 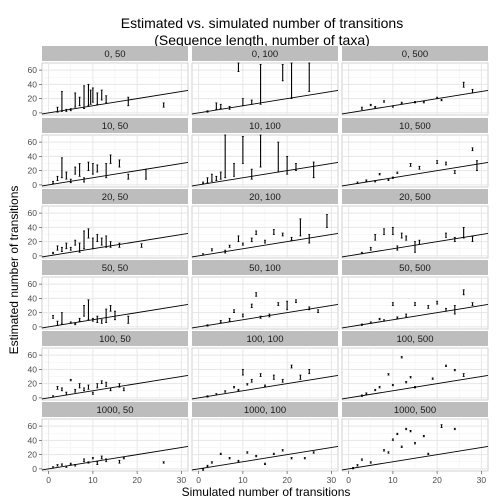 What do you see at coordinates (265, 153) in the screenshot?
I see `facet-panel-10-100: 10, 100` at bounding box center [265, 153].